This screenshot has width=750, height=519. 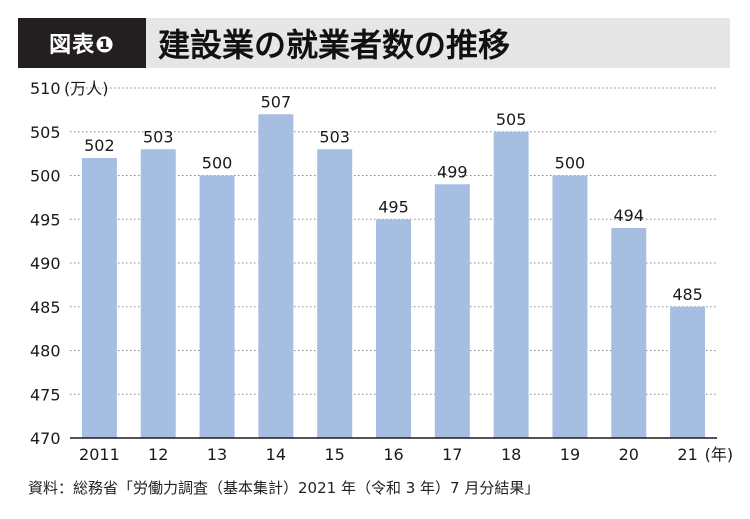 I want to click on data-label: 495, so click(x=393, y=206).